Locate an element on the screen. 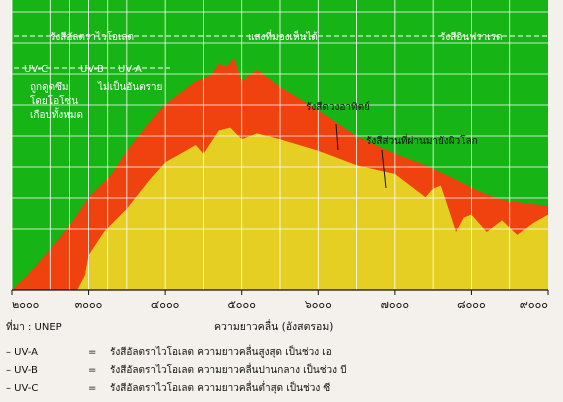  x-tick-label: ๒๐๐๐ is located at coordinates (25, 304).